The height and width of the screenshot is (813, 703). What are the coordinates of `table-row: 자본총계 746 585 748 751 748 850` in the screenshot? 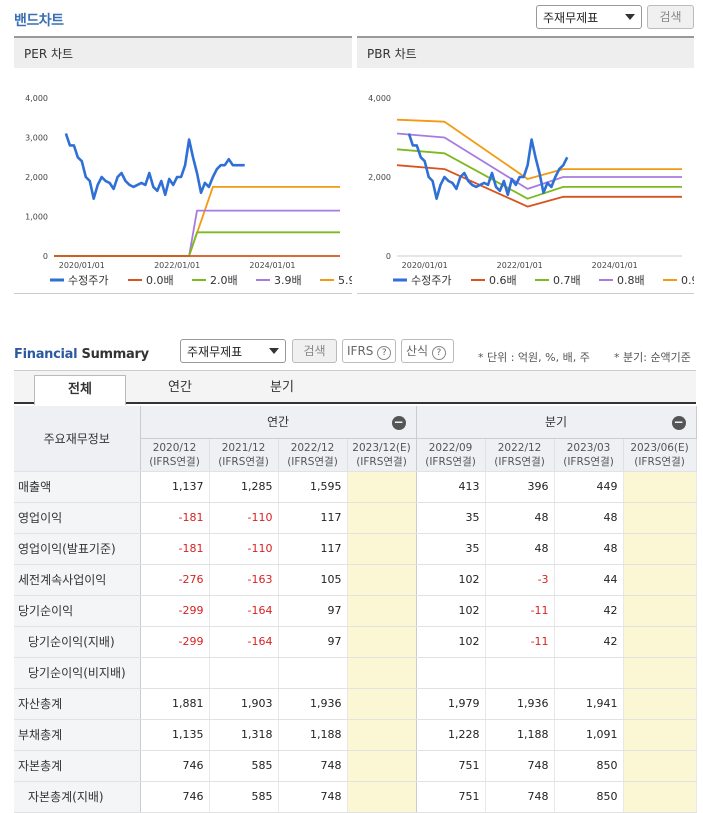 It's located at (355, 766).